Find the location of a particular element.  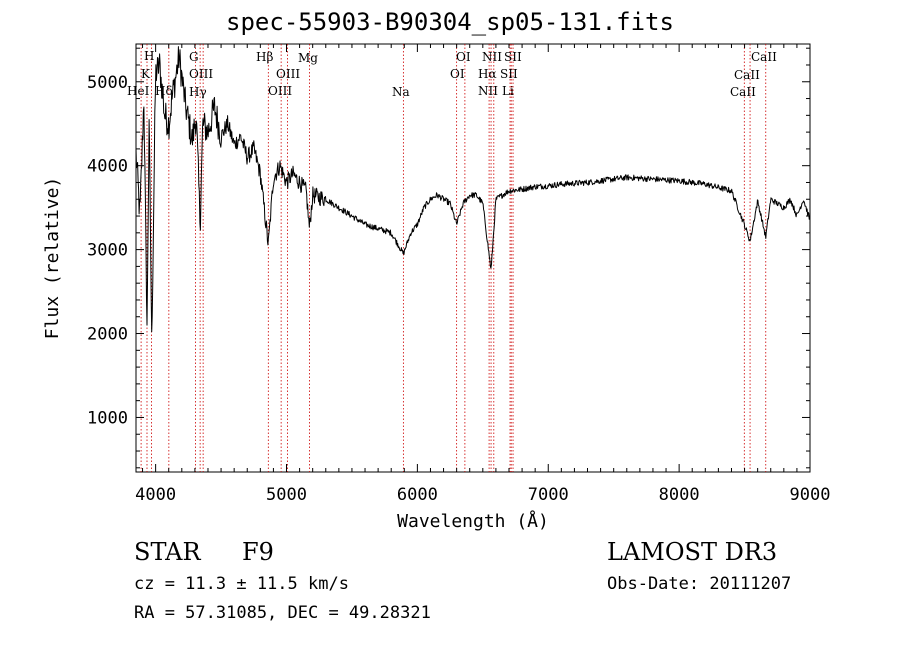

x-tick-label: 4000 is located at coordinates (155, 495).